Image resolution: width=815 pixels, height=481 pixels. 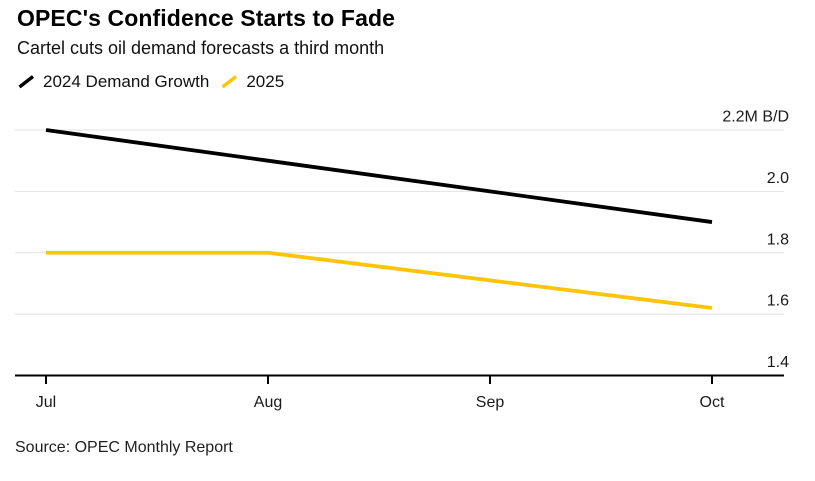 I want to click on series-2025-slash-stroke, so click(x=229, y=82).